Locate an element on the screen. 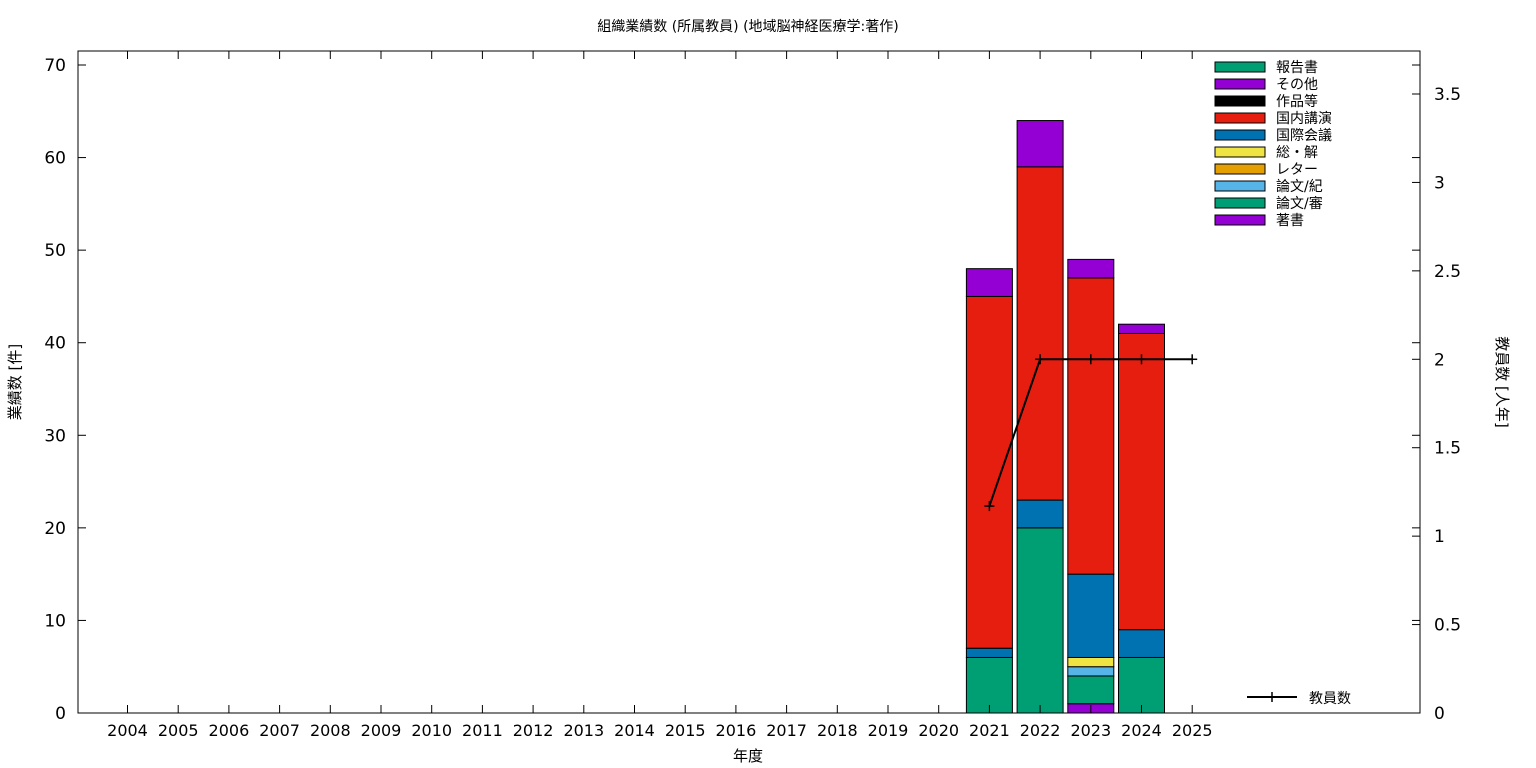  x-tick-label: 2017 is located at coordinates (786, 730).